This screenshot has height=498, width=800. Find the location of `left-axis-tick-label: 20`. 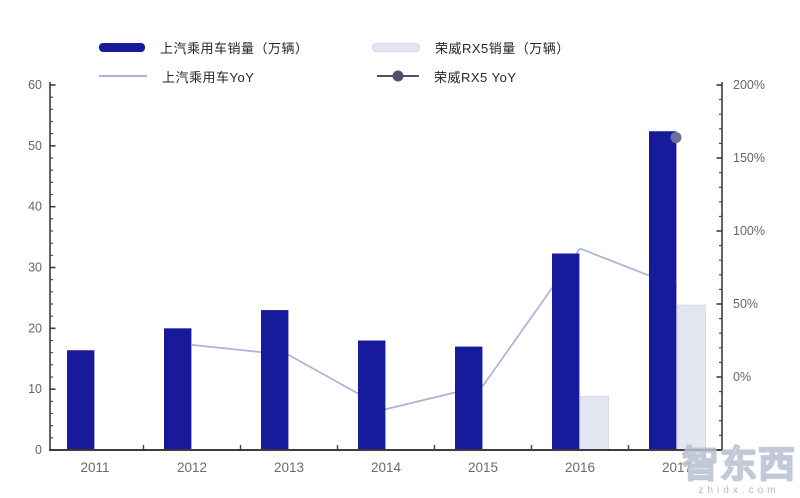

left-axis-tick-label: 20 is located at coordinates (35, 328).